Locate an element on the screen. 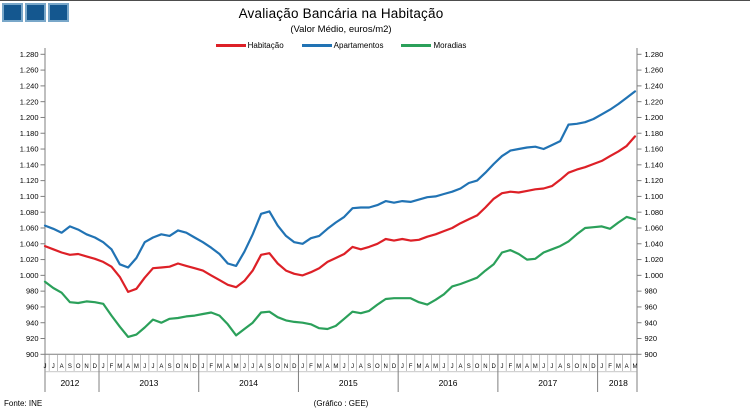  svg-text: 2012 is located at coordinates (69, 383).